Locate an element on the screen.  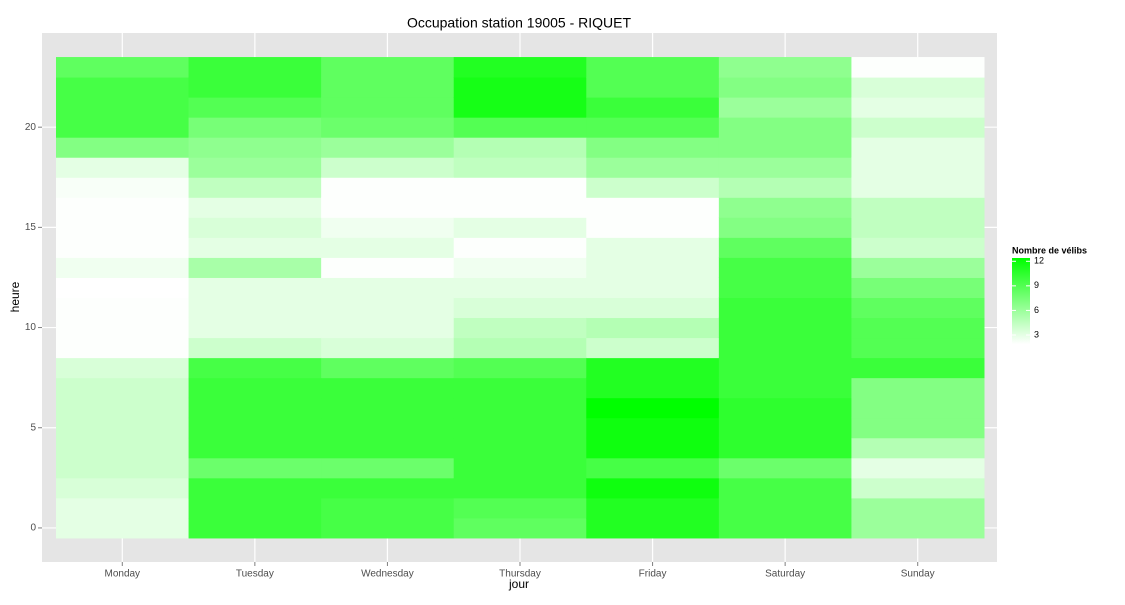
y-tick-label: 5 is located at coordinates (33, 427).